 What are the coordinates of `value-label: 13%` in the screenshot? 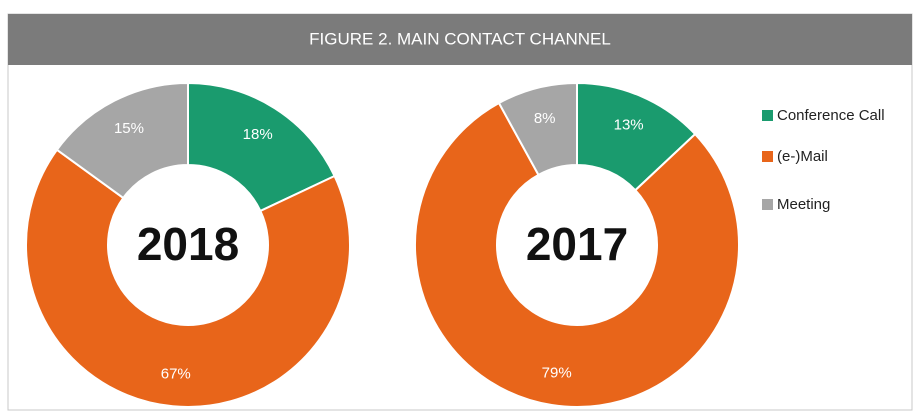 It's located at (629, 125).